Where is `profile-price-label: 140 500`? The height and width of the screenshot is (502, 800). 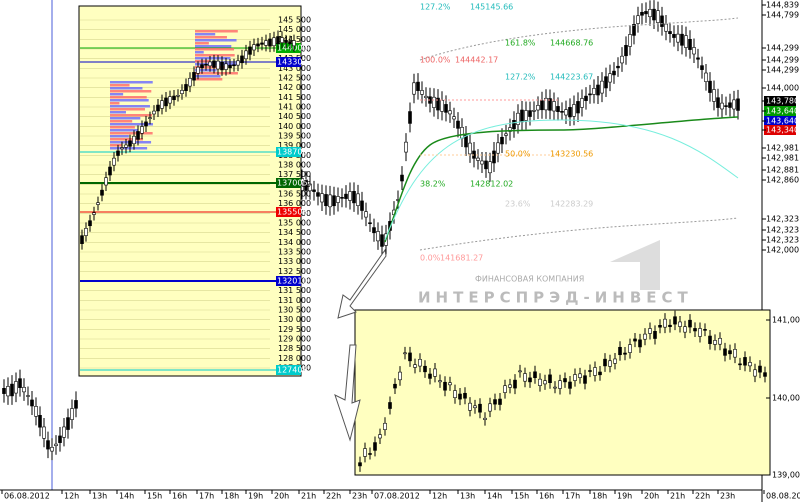 profile-price-label: 140 500 is located at coordinates (294, 116).